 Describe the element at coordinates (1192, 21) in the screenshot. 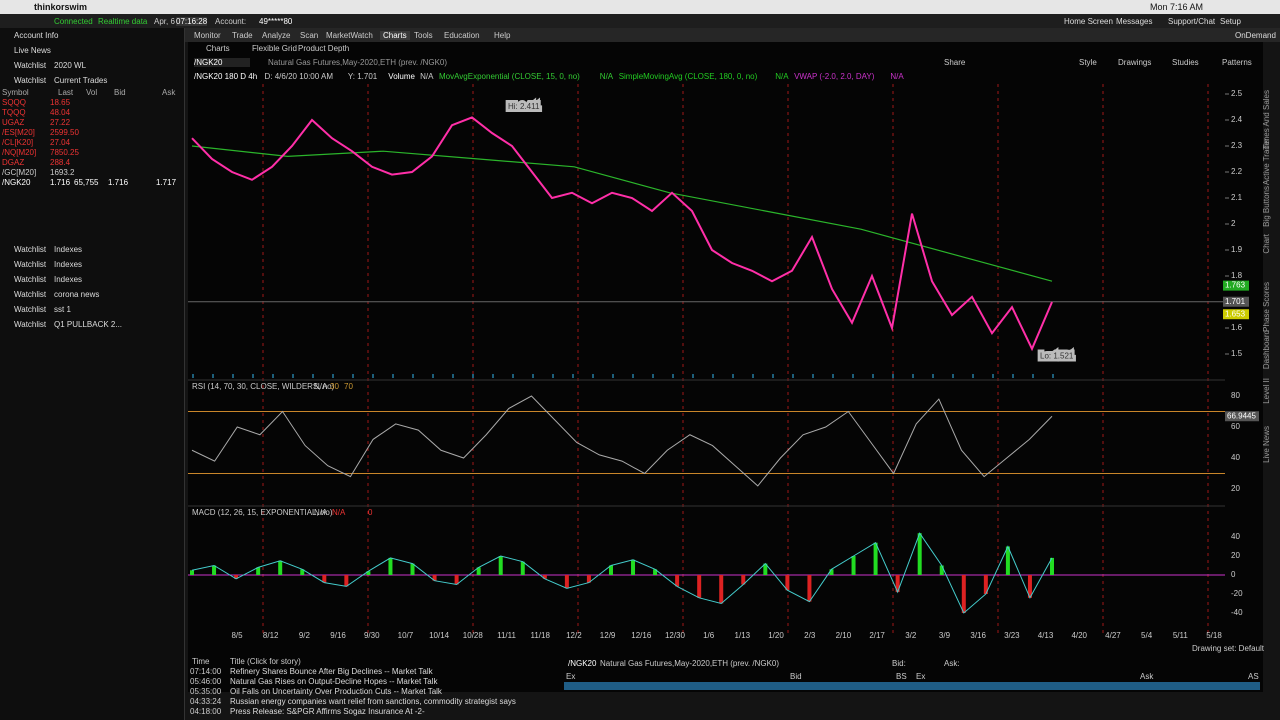

I see `top-link: Support/Chat` at that location.